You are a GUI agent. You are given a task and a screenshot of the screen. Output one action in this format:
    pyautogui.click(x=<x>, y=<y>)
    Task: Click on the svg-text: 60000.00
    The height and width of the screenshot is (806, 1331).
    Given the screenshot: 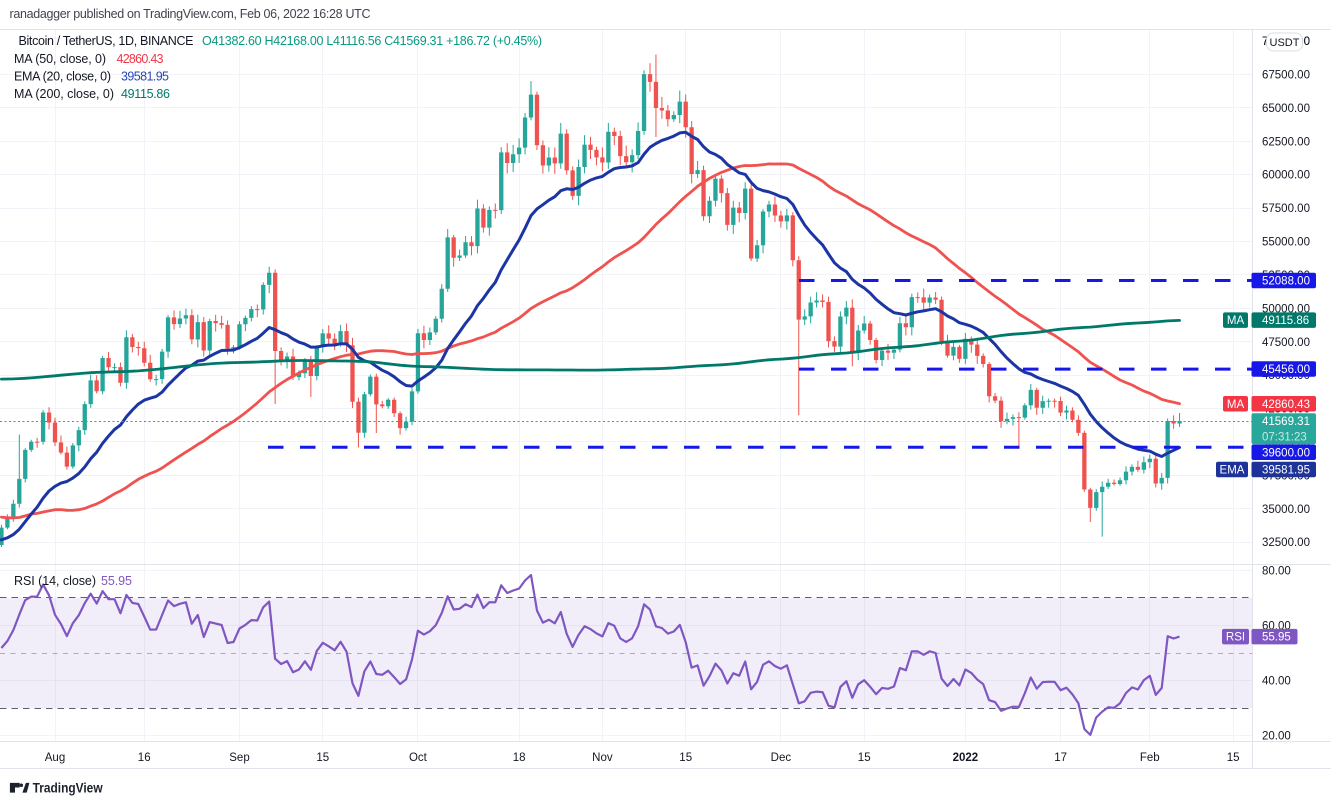 What is the action you would take?
    pyautogui.click(x=1286, y=176)
    